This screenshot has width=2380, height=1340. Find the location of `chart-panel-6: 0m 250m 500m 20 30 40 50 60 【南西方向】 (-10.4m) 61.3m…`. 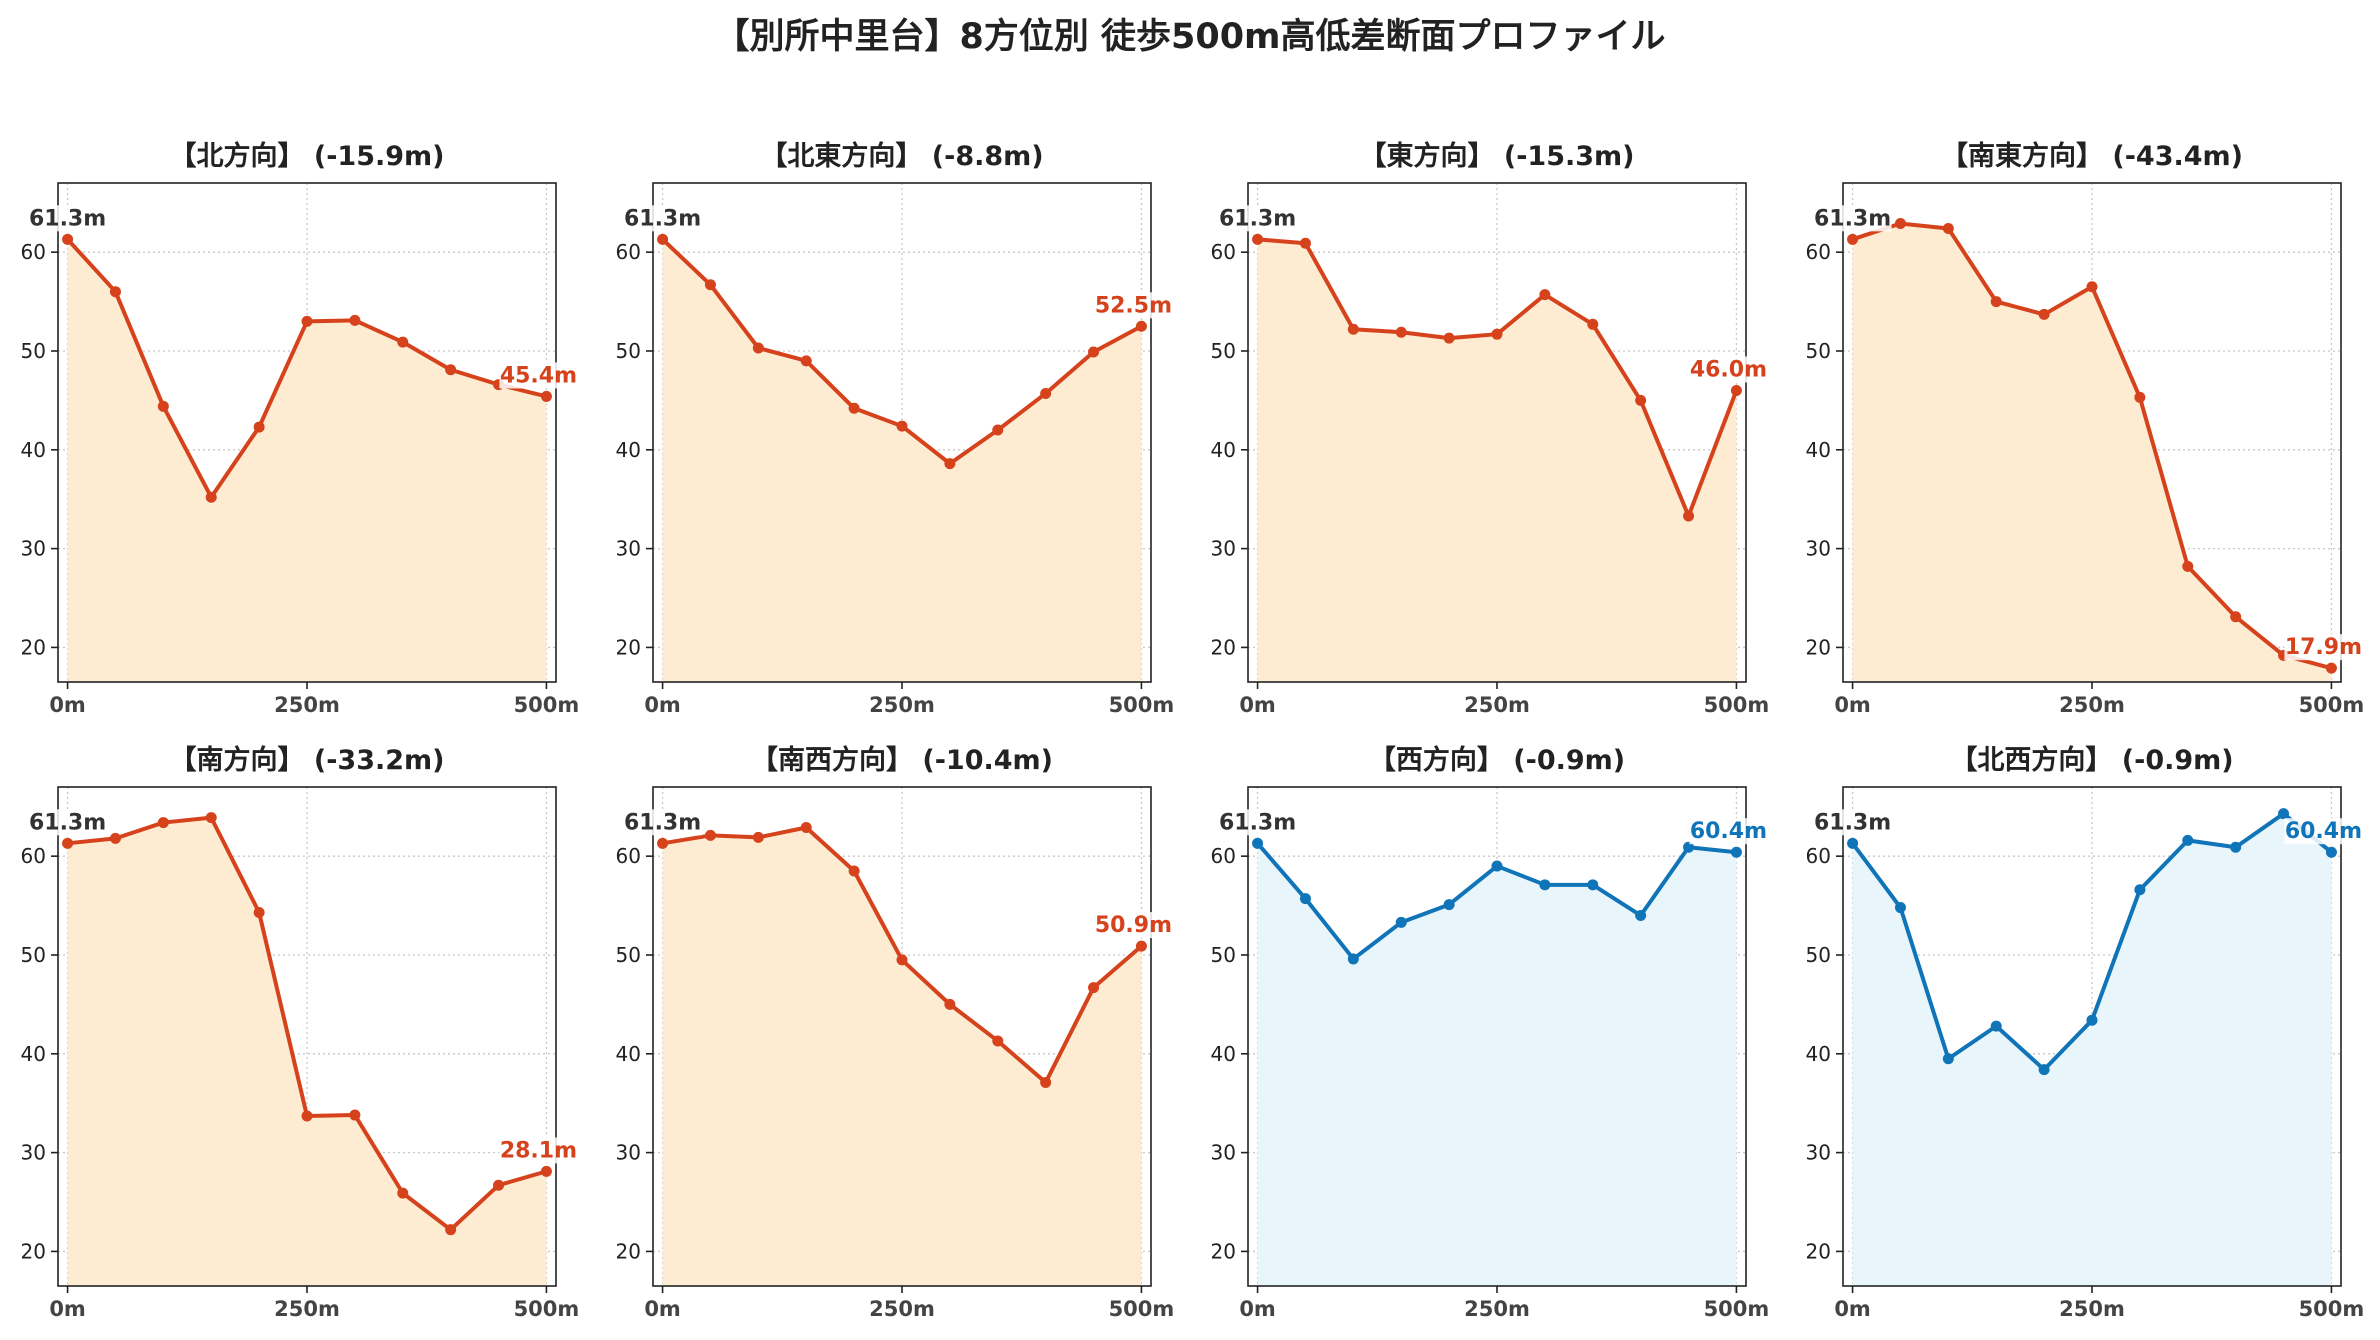

chart-panel-6: 0m 250m 500m 20 30 40 50 60 【南西方向】 (-10.4m) 61.3m… is located at coordinates (895, 1032).